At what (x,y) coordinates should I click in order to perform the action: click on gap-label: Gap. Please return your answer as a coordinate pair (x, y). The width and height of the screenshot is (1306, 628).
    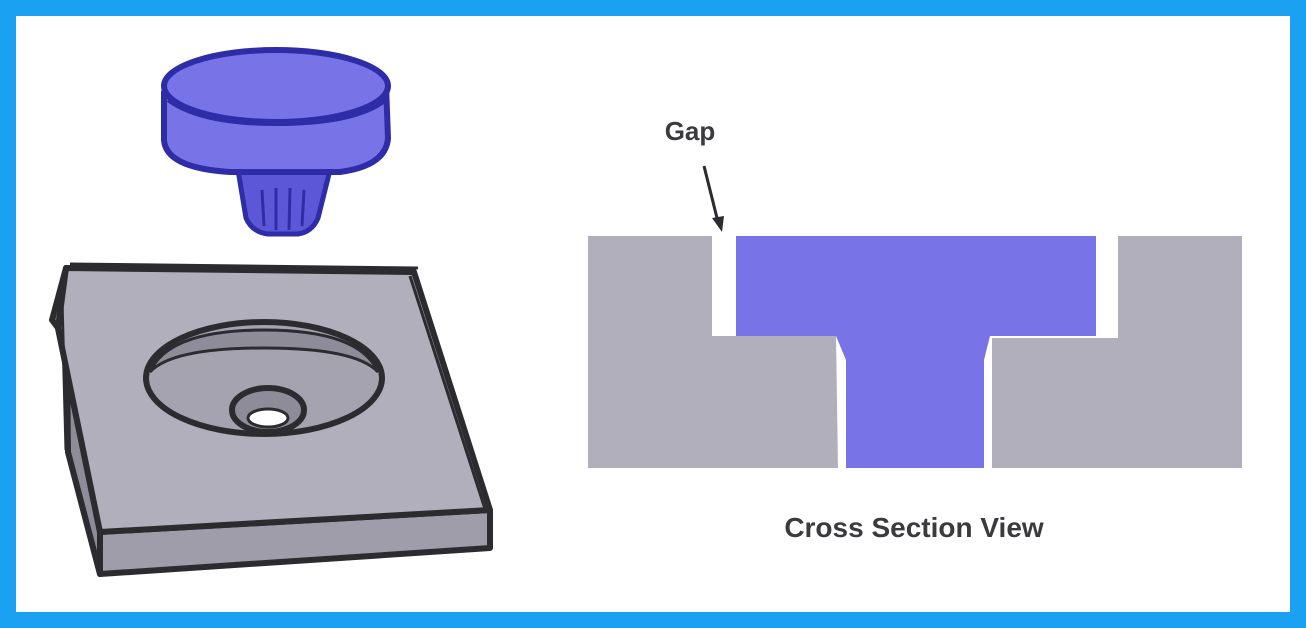
    Looking at the image, I should click on (690, 131).